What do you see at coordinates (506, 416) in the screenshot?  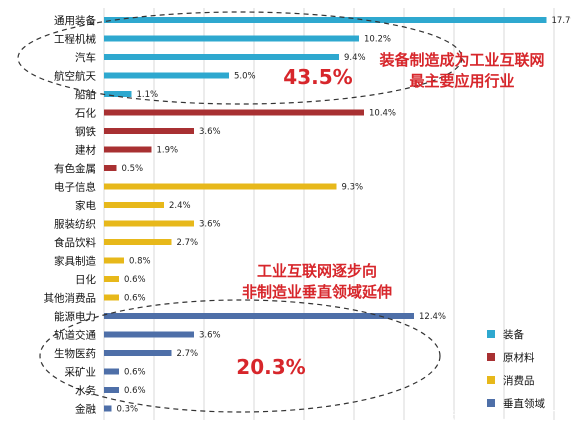 I see `watermark: 知乎 @PLATTMATE` at bounding box center [506, 416].